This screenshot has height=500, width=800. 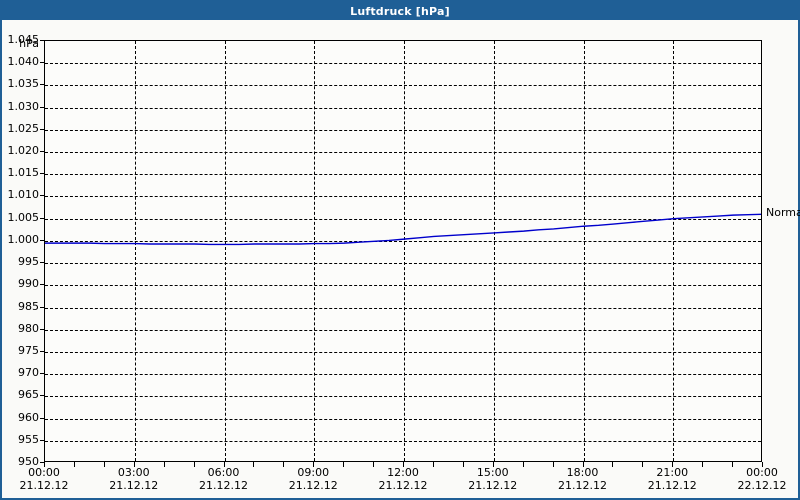 I want to click on y-axis-tick-label: 1.025, so click(x=23, y=128).